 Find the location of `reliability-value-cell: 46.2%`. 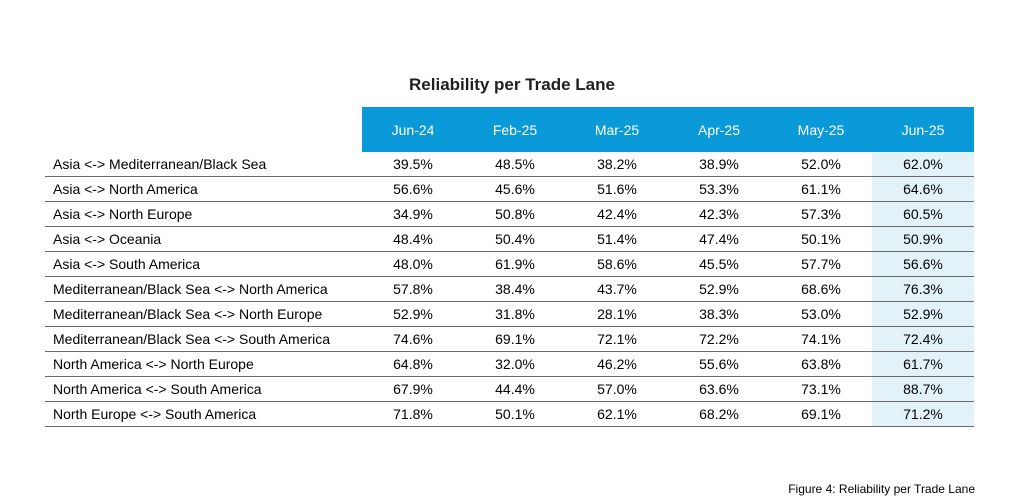

reliability-value-cell: 46.2% is located at coordinates (617, 364).